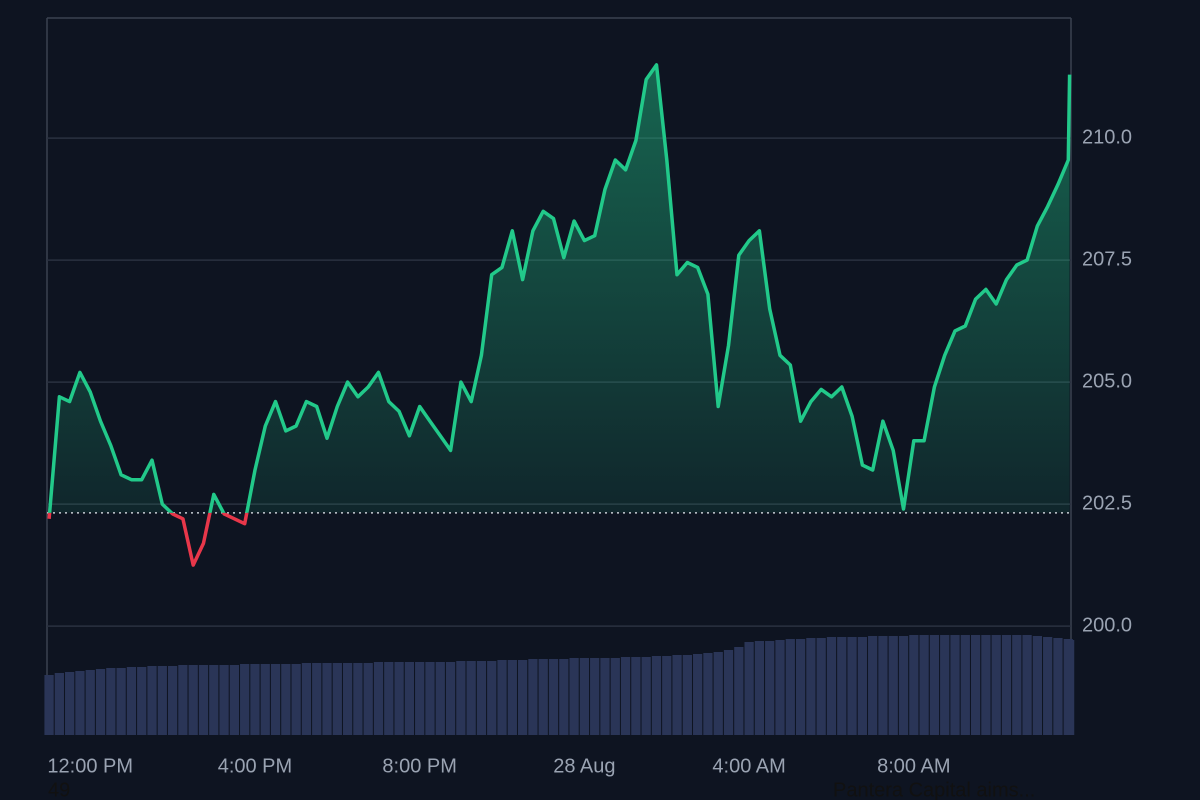 Image resolution: width=1200 pixels, height=800 pixels. What do you see at coordinates (90, 766) in the screenshot?
I see `x-tick-label: 12:00 PM` at bounding box center [90, 766].